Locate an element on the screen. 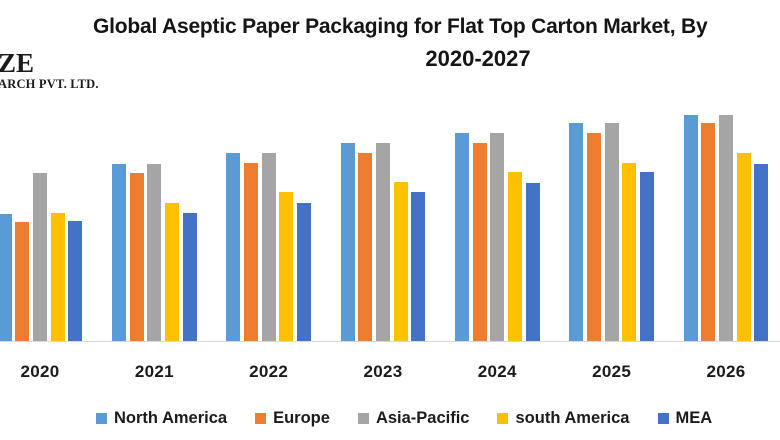 Image resolution: width=780 pixels, height=440 pixels. bar-south-america-2026 is located at coordinates (743, 247).